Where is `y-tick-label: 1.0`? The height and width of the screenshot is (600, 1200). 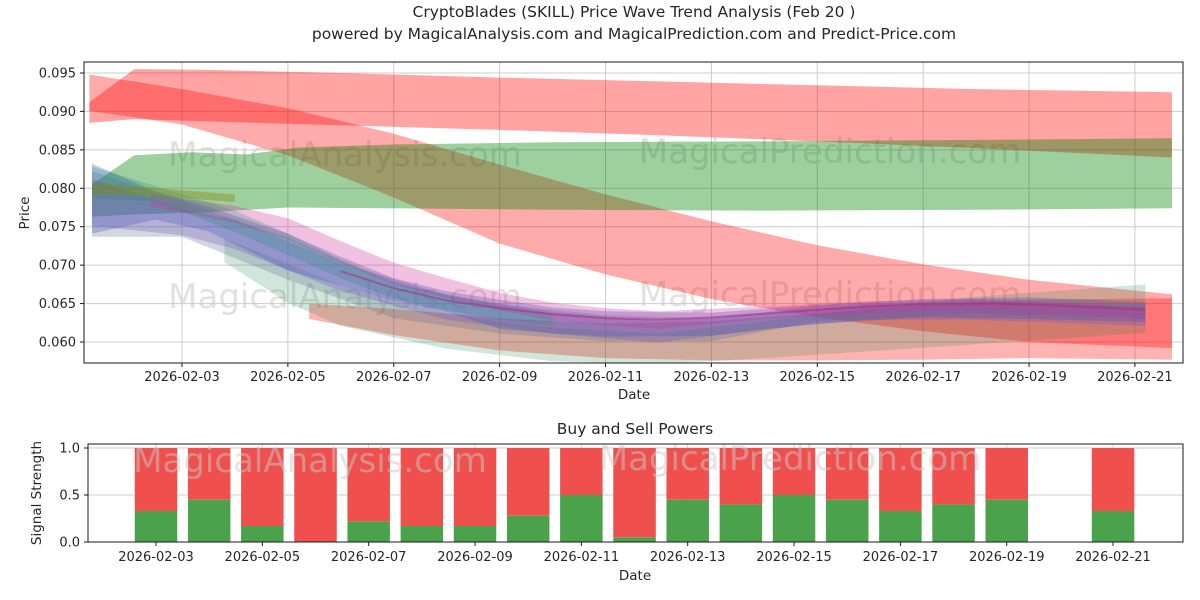 y-tick-label: 1.0 is located at coordinates (69, 449).